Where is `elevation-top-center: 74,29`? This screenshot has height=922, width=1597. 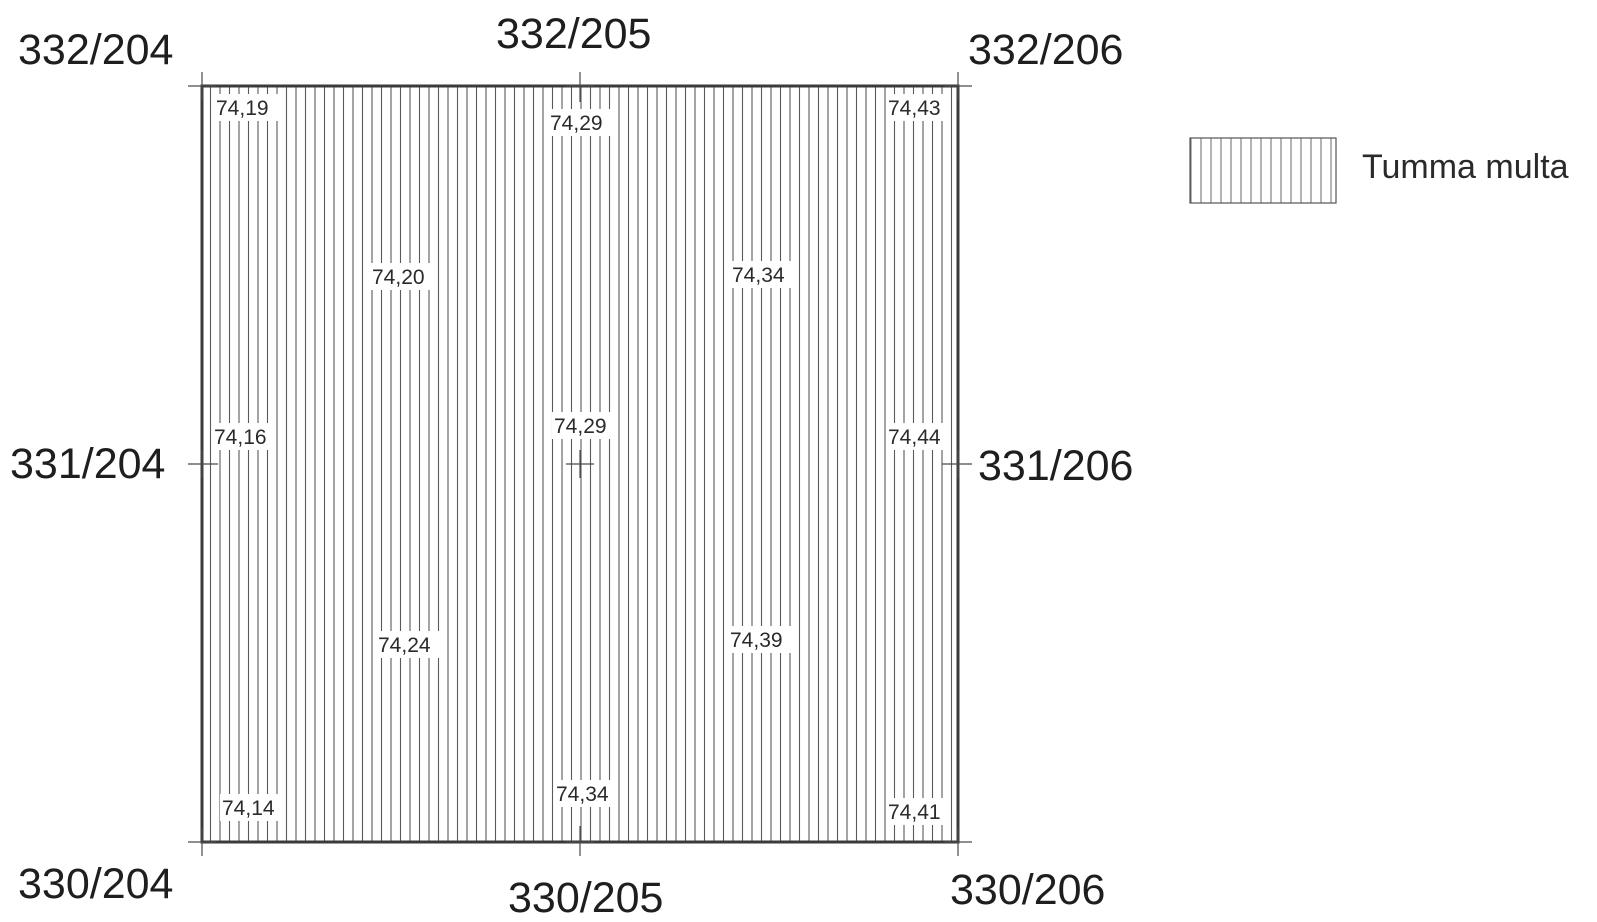 elevation-top-center: 74,29 is located at coordinates (576, 123).